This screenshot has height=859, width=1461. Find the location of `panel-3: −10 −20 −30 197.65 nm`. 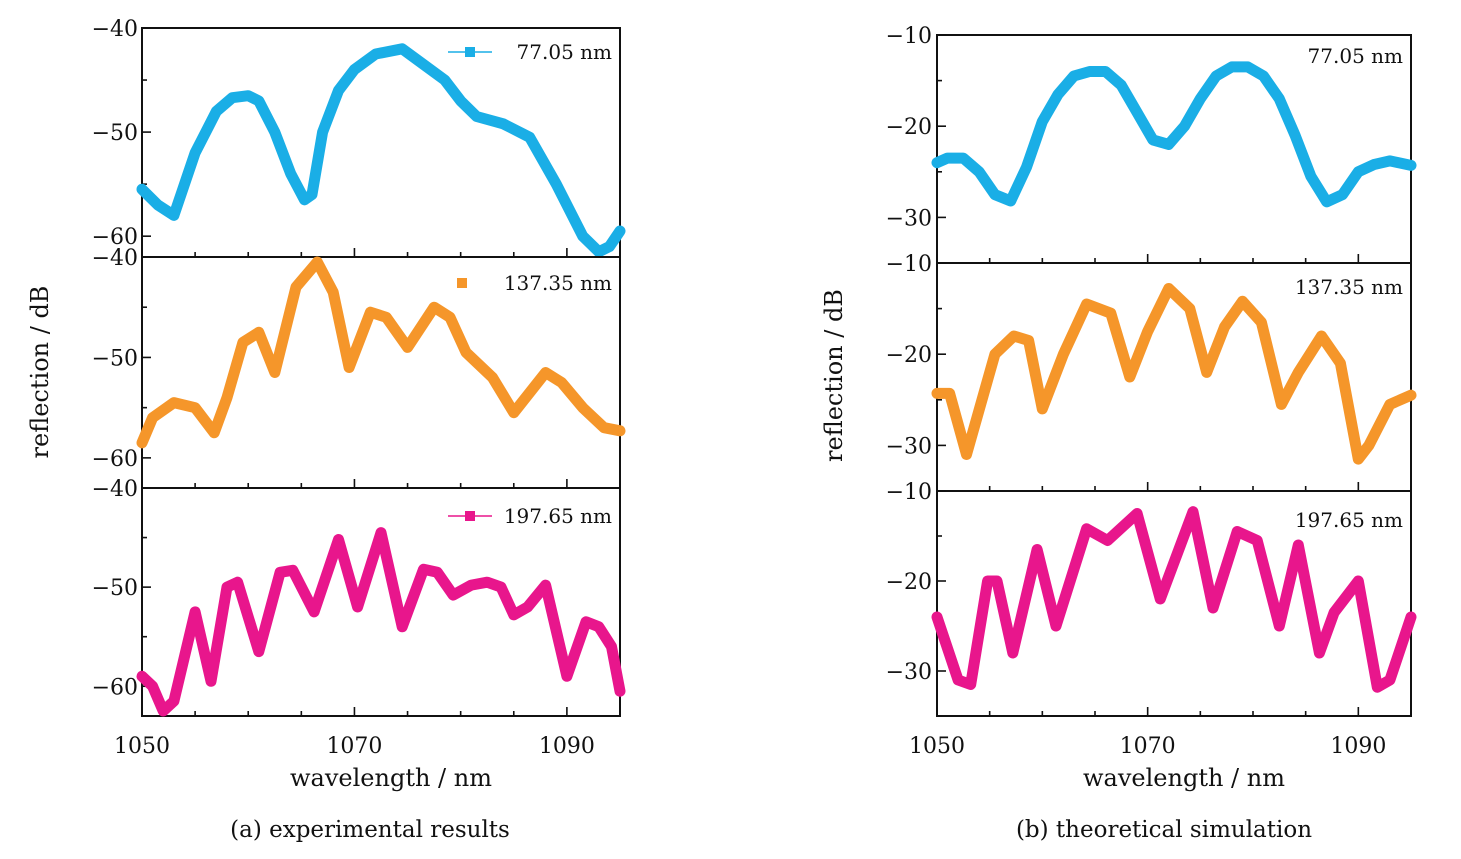

panel-3: −10 −20 −30 197.65 nm is located at coordinates (1151, 598).